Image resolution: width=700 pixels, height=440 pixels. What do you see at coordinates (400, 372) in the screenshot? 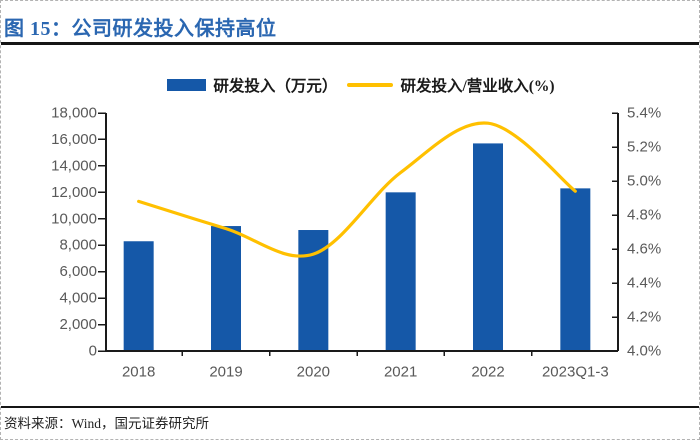
I see `x-axis-category-label: 2021` at bounding box center [400, 372].